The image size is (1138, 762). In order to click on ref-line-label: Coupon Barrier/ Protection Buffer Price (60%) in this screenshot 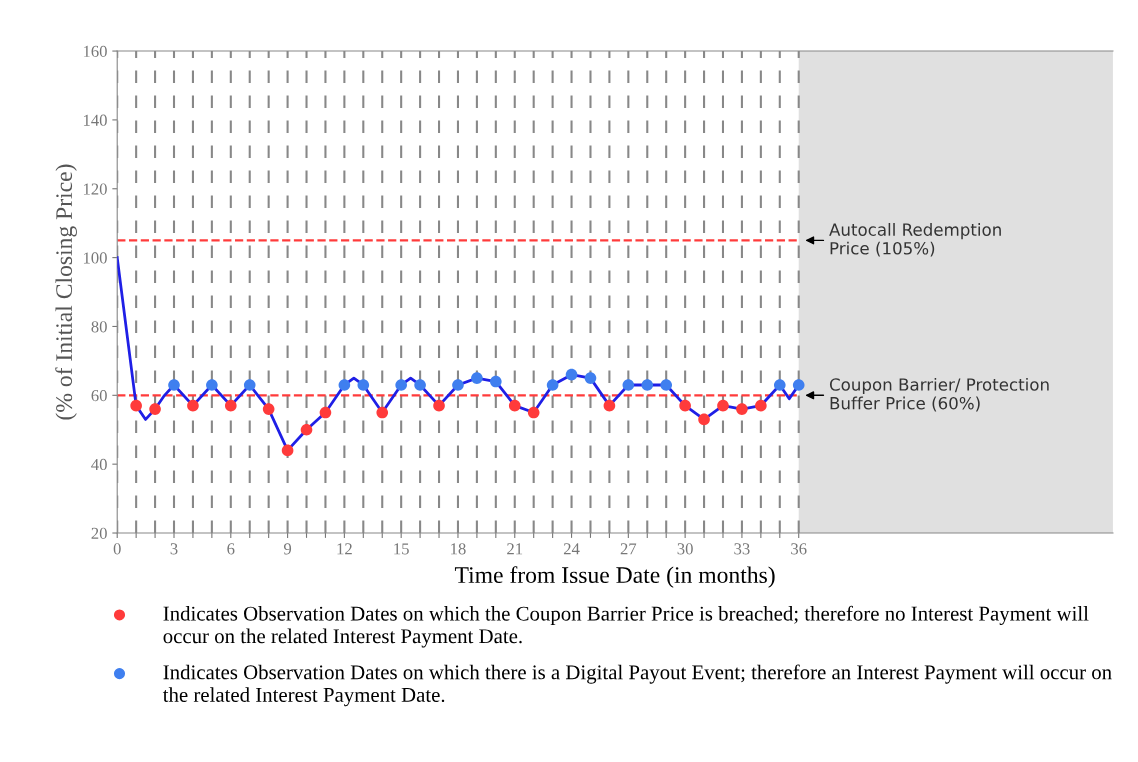, I will do `click(939, 394)`.